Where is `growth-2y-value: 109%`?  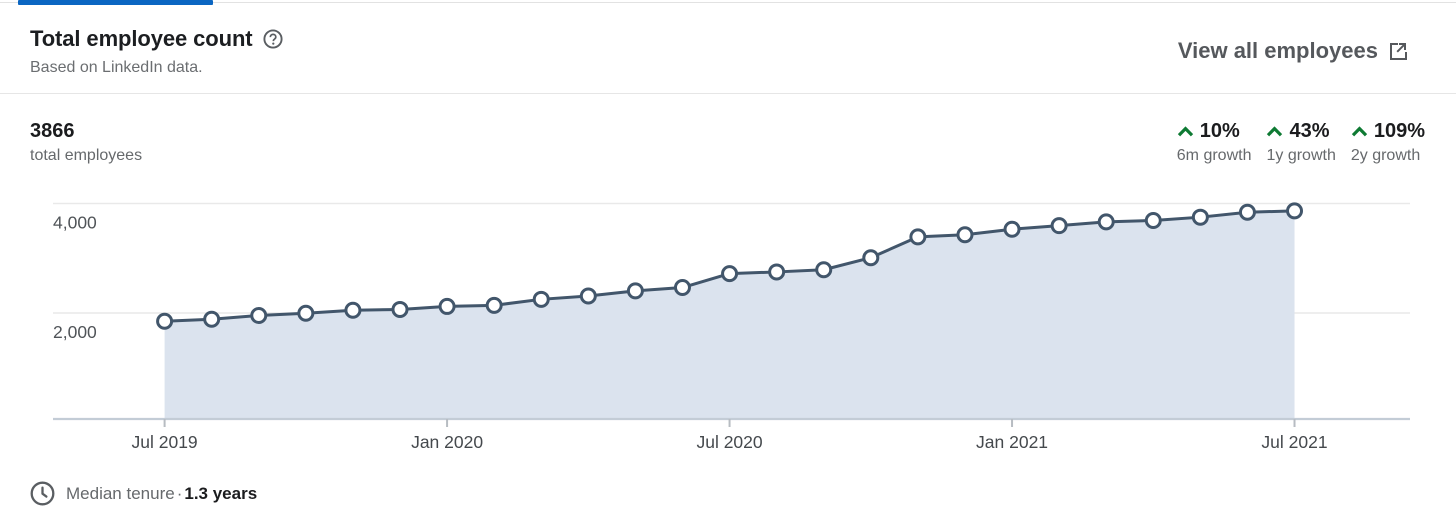 growth-2y-value: 109% is located at coordinates (1399, 131).